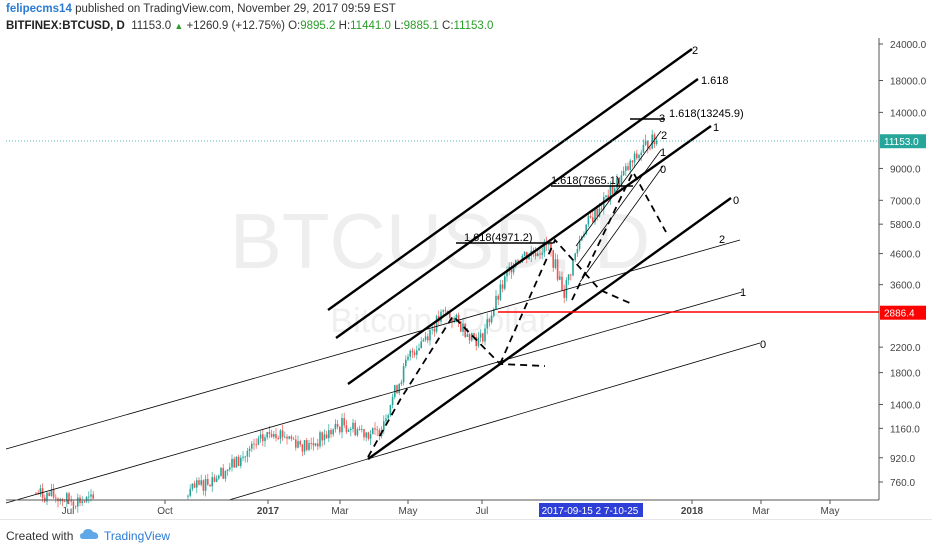 The image size is (932, 551). What do you see at coordinates (692, 511) in the screenshot?
I see `time-tick-label: 2018` at bounding box center [692, 511].